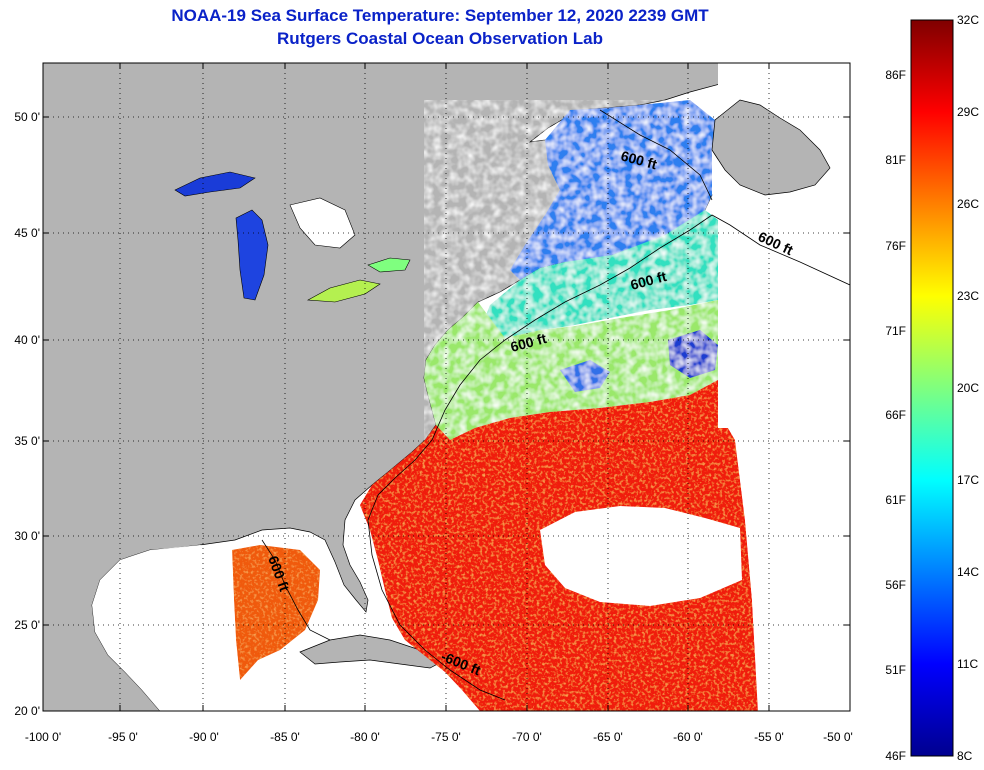 This screenshot has width=984, height=770. Describe the element at coordinates (27, 625) in the screenshot. I see `lat-label-25: 25 0'` at that location.